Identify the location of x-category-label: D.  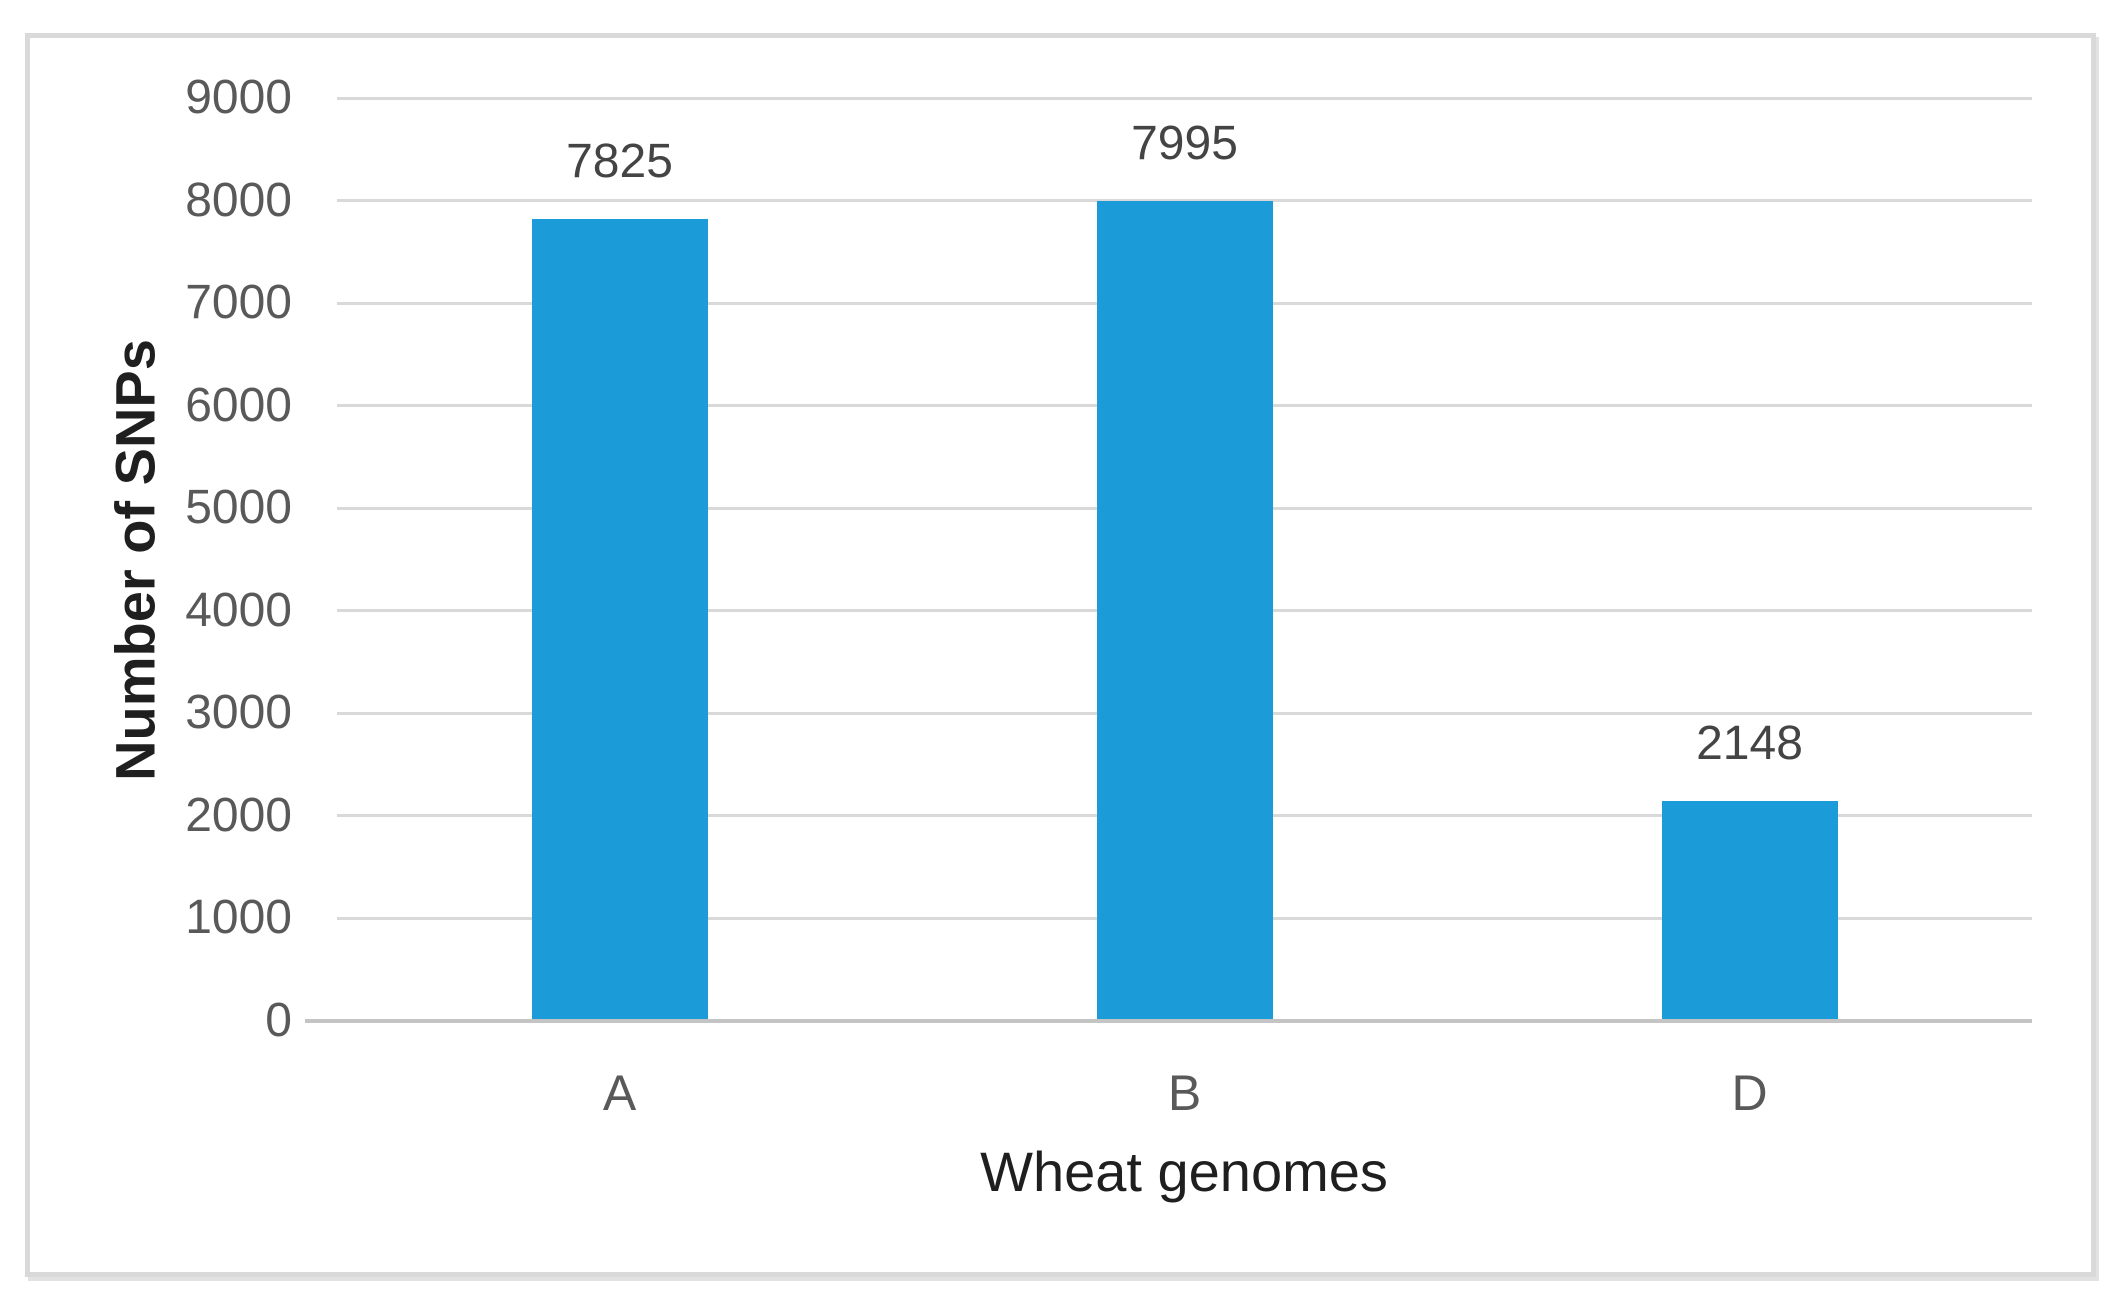
(1749, 1093).